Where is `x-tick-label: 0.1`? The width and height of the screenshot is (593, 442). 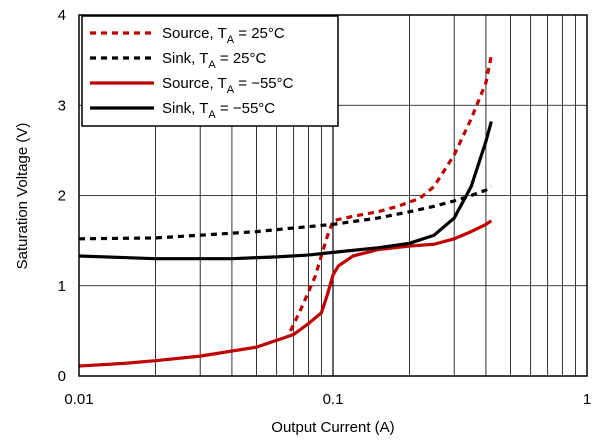 x-tick-label: 0.1 is located at coordinates (333, 399).